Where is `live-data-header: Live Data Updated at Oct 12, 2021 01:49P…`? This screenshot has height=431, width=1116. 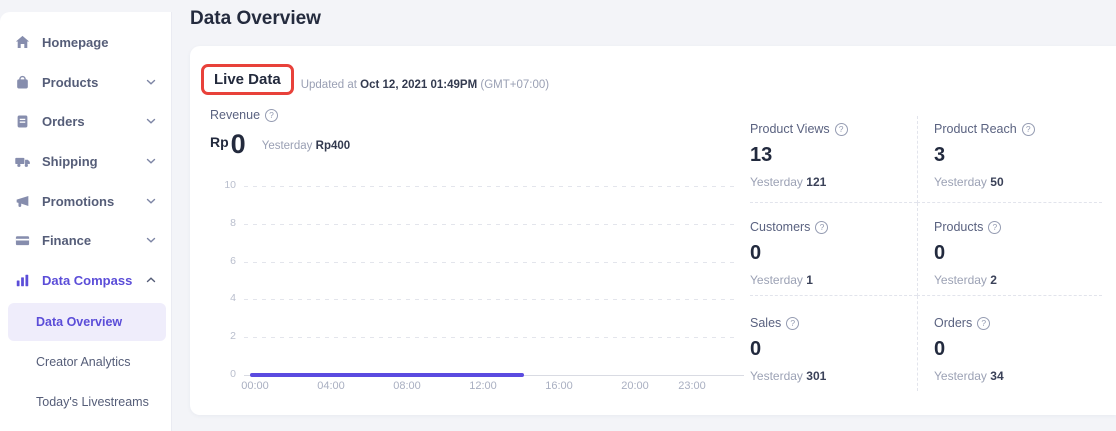 live-data-header: Live Data Updated at Oct 12, 2021 01:49P… is located at coordinates (375, 79).